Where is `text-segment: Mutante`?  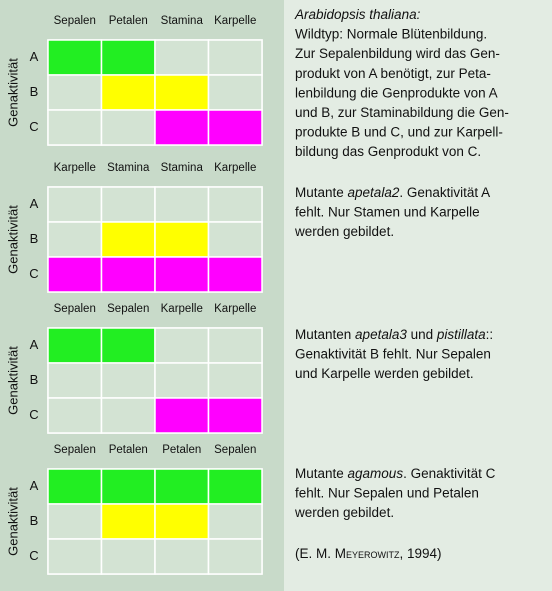
text-segment: Mutante is located at coordinates (321, 192).